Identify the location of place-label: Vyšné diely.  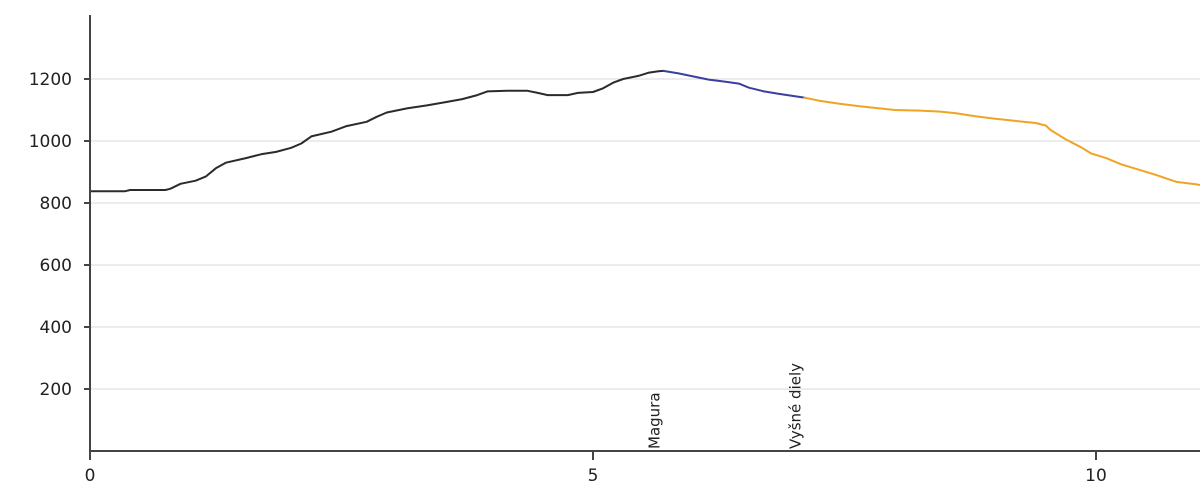
(795, 406).